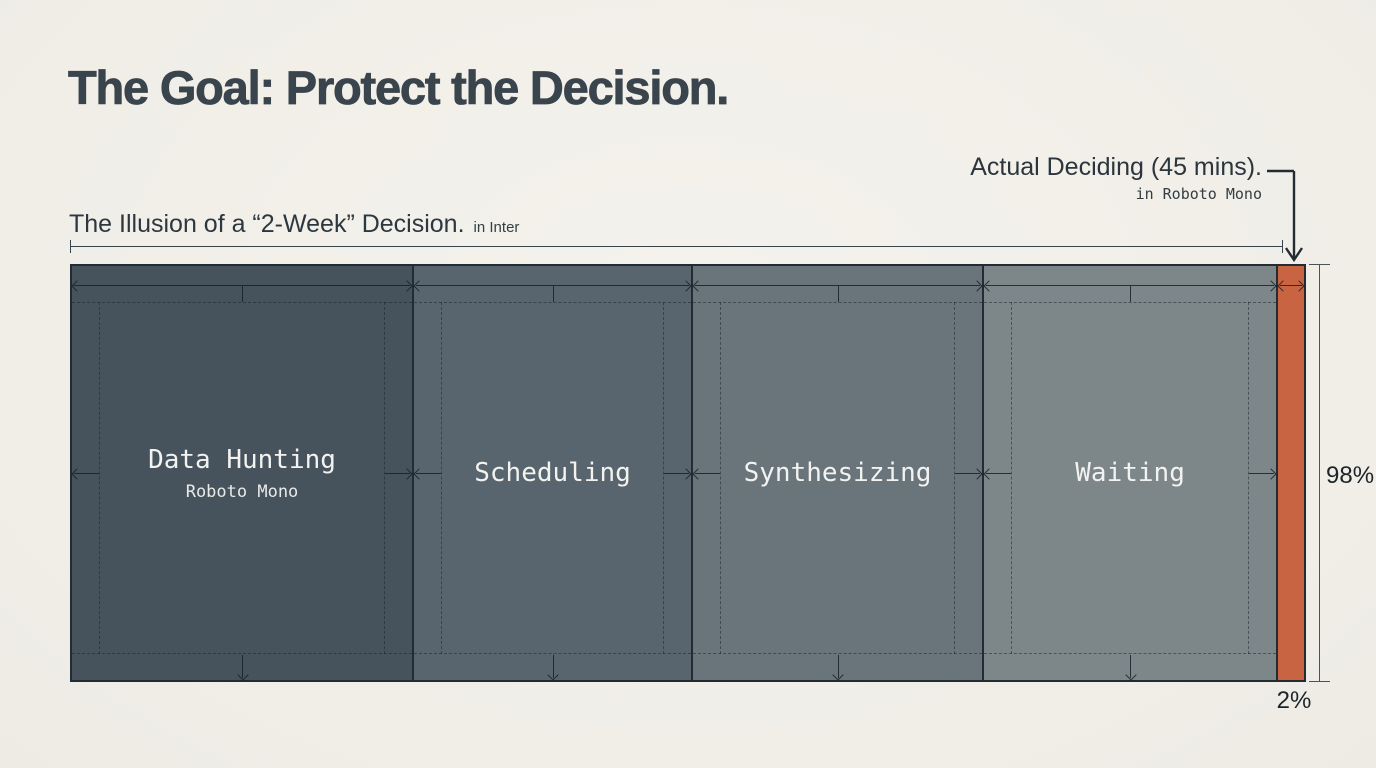  I want to click on segment-label: Data Hunting Roboto Mono, so click(242, 473).